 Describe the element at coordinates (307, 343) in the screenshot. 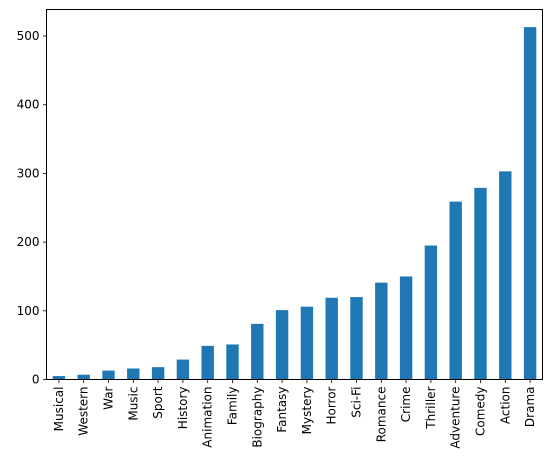

I see `bar-mystery` at that location.